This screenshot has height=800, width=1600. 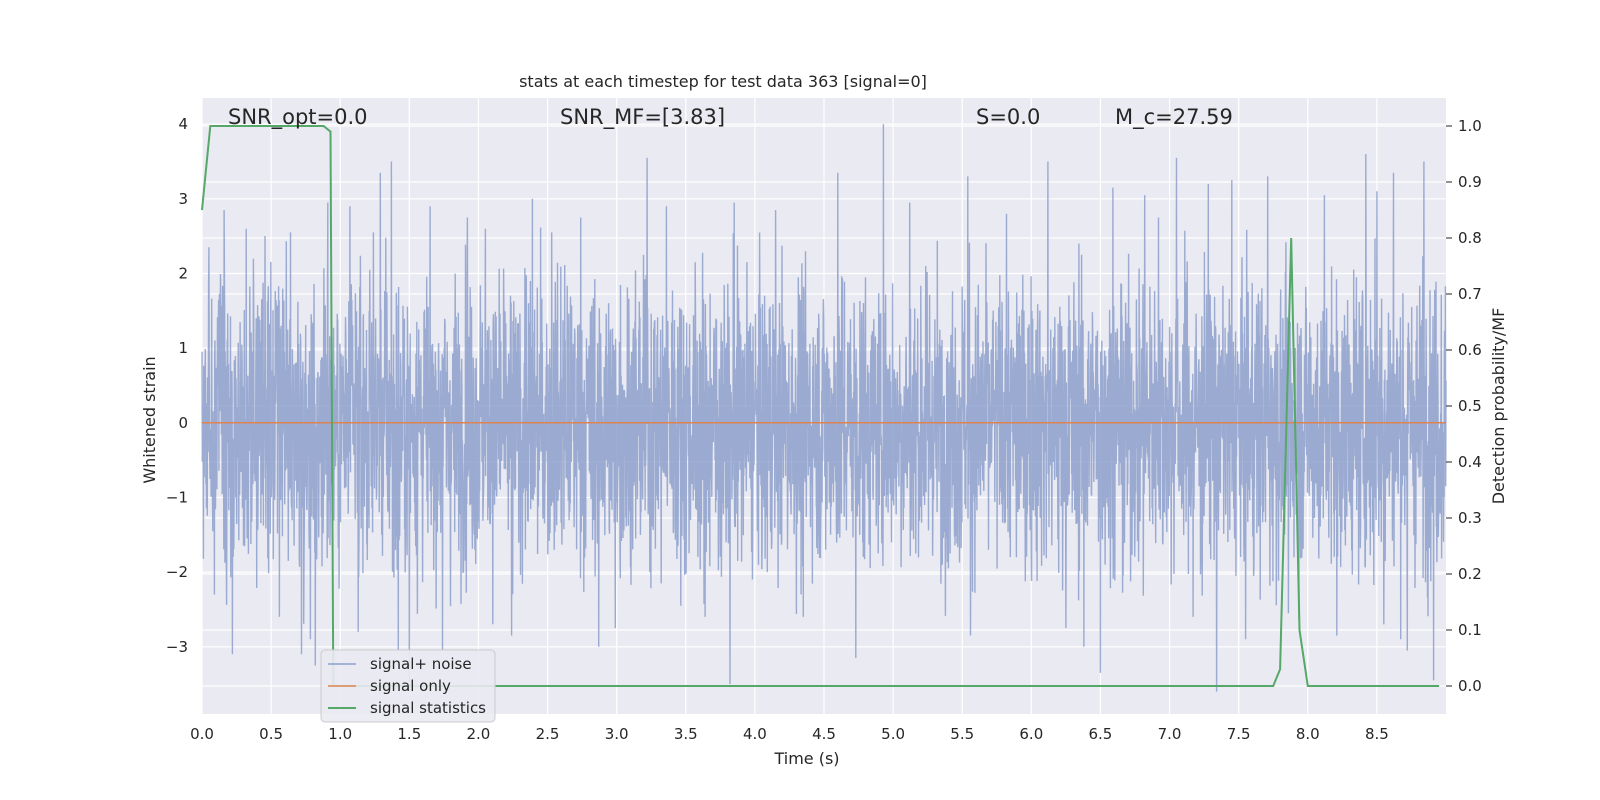 I want to click on left-y-axis-label: Whitened strain, so click(x=149, y=419).